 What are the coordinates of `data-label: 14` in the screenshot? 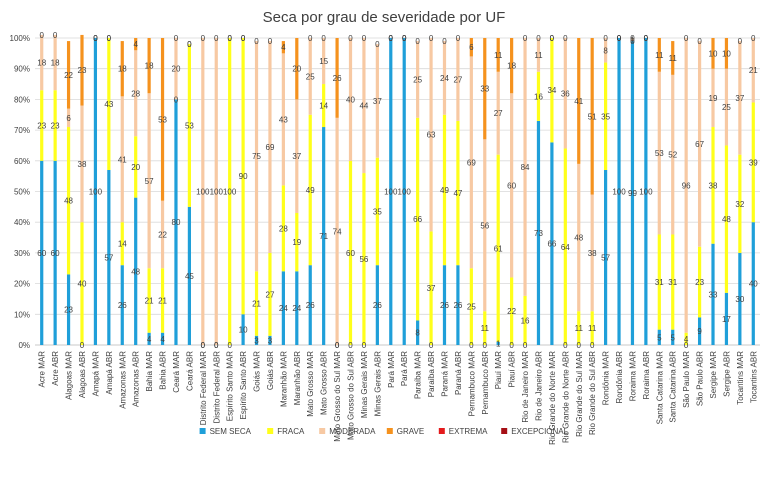 It's located at (323, 106).